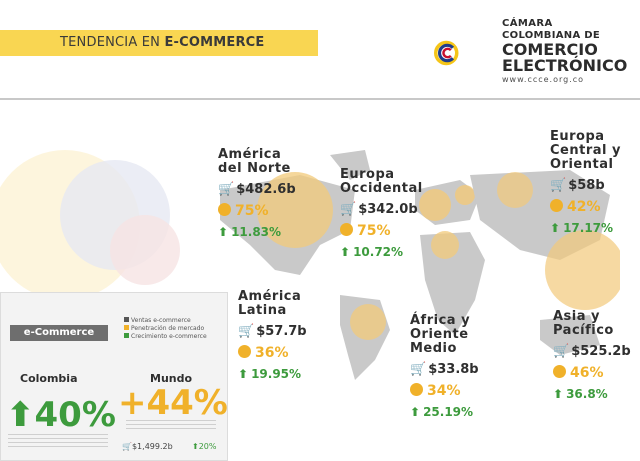 This screenshot has width=640, height=461. What do you see at coordinates (272, 353) in the screenshot?
I see `market-share: 36%` at bounding box center [272, 353].